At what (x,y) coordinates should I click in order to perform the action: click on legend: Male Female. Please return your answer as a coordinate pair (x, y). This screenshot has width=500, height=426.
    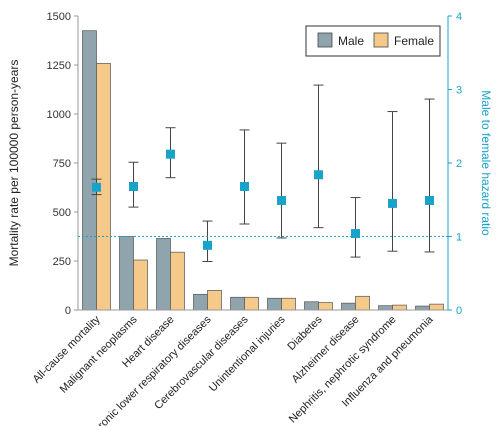
    Looking at the image, I should click on (373, 41).